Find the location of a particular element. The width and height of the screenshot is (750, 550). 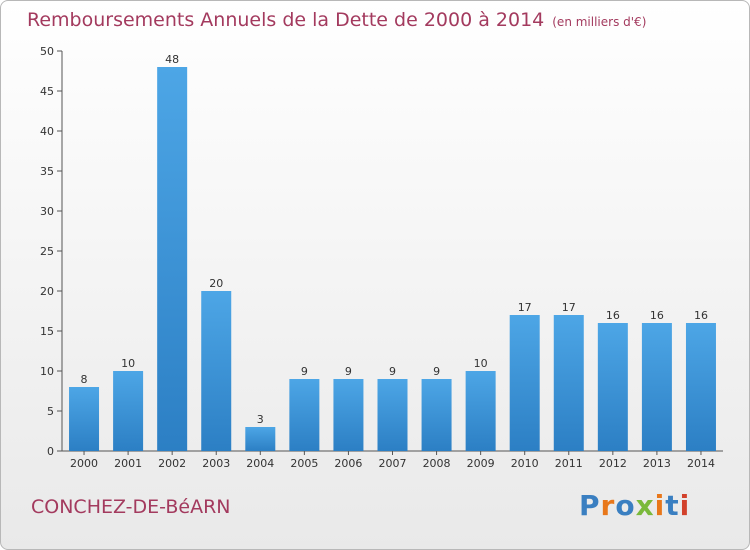

logo-letter: r is located at coordinates (608, 505).